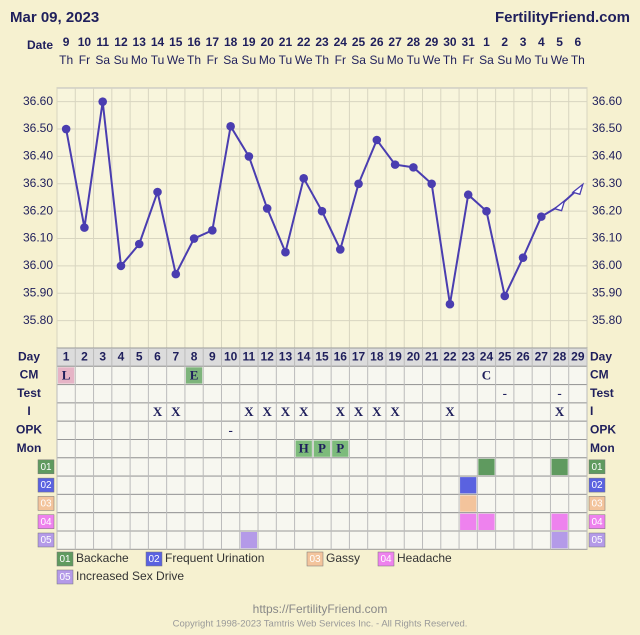  I want to click on day-number: 21, so click(432, 356).